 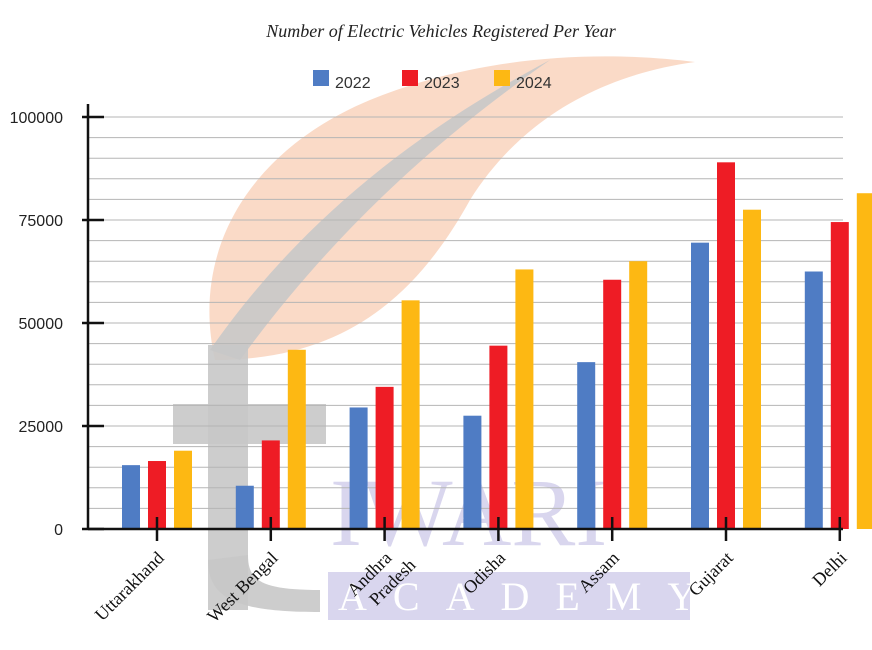 I want to click on watermark-letter-t-foot, so click(x=264, y=583).